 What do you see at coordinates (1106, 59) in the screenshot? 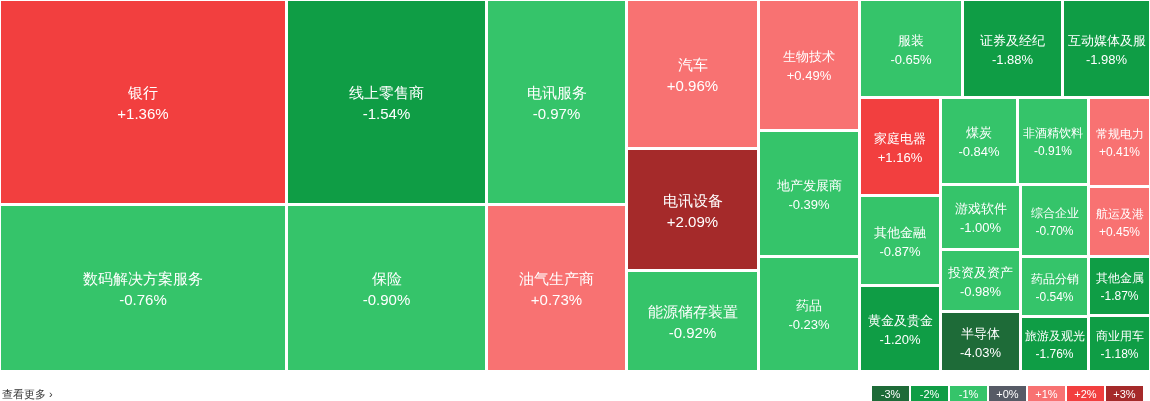
I see `data-label: -1.98%` at bounding box center [1106, 59].